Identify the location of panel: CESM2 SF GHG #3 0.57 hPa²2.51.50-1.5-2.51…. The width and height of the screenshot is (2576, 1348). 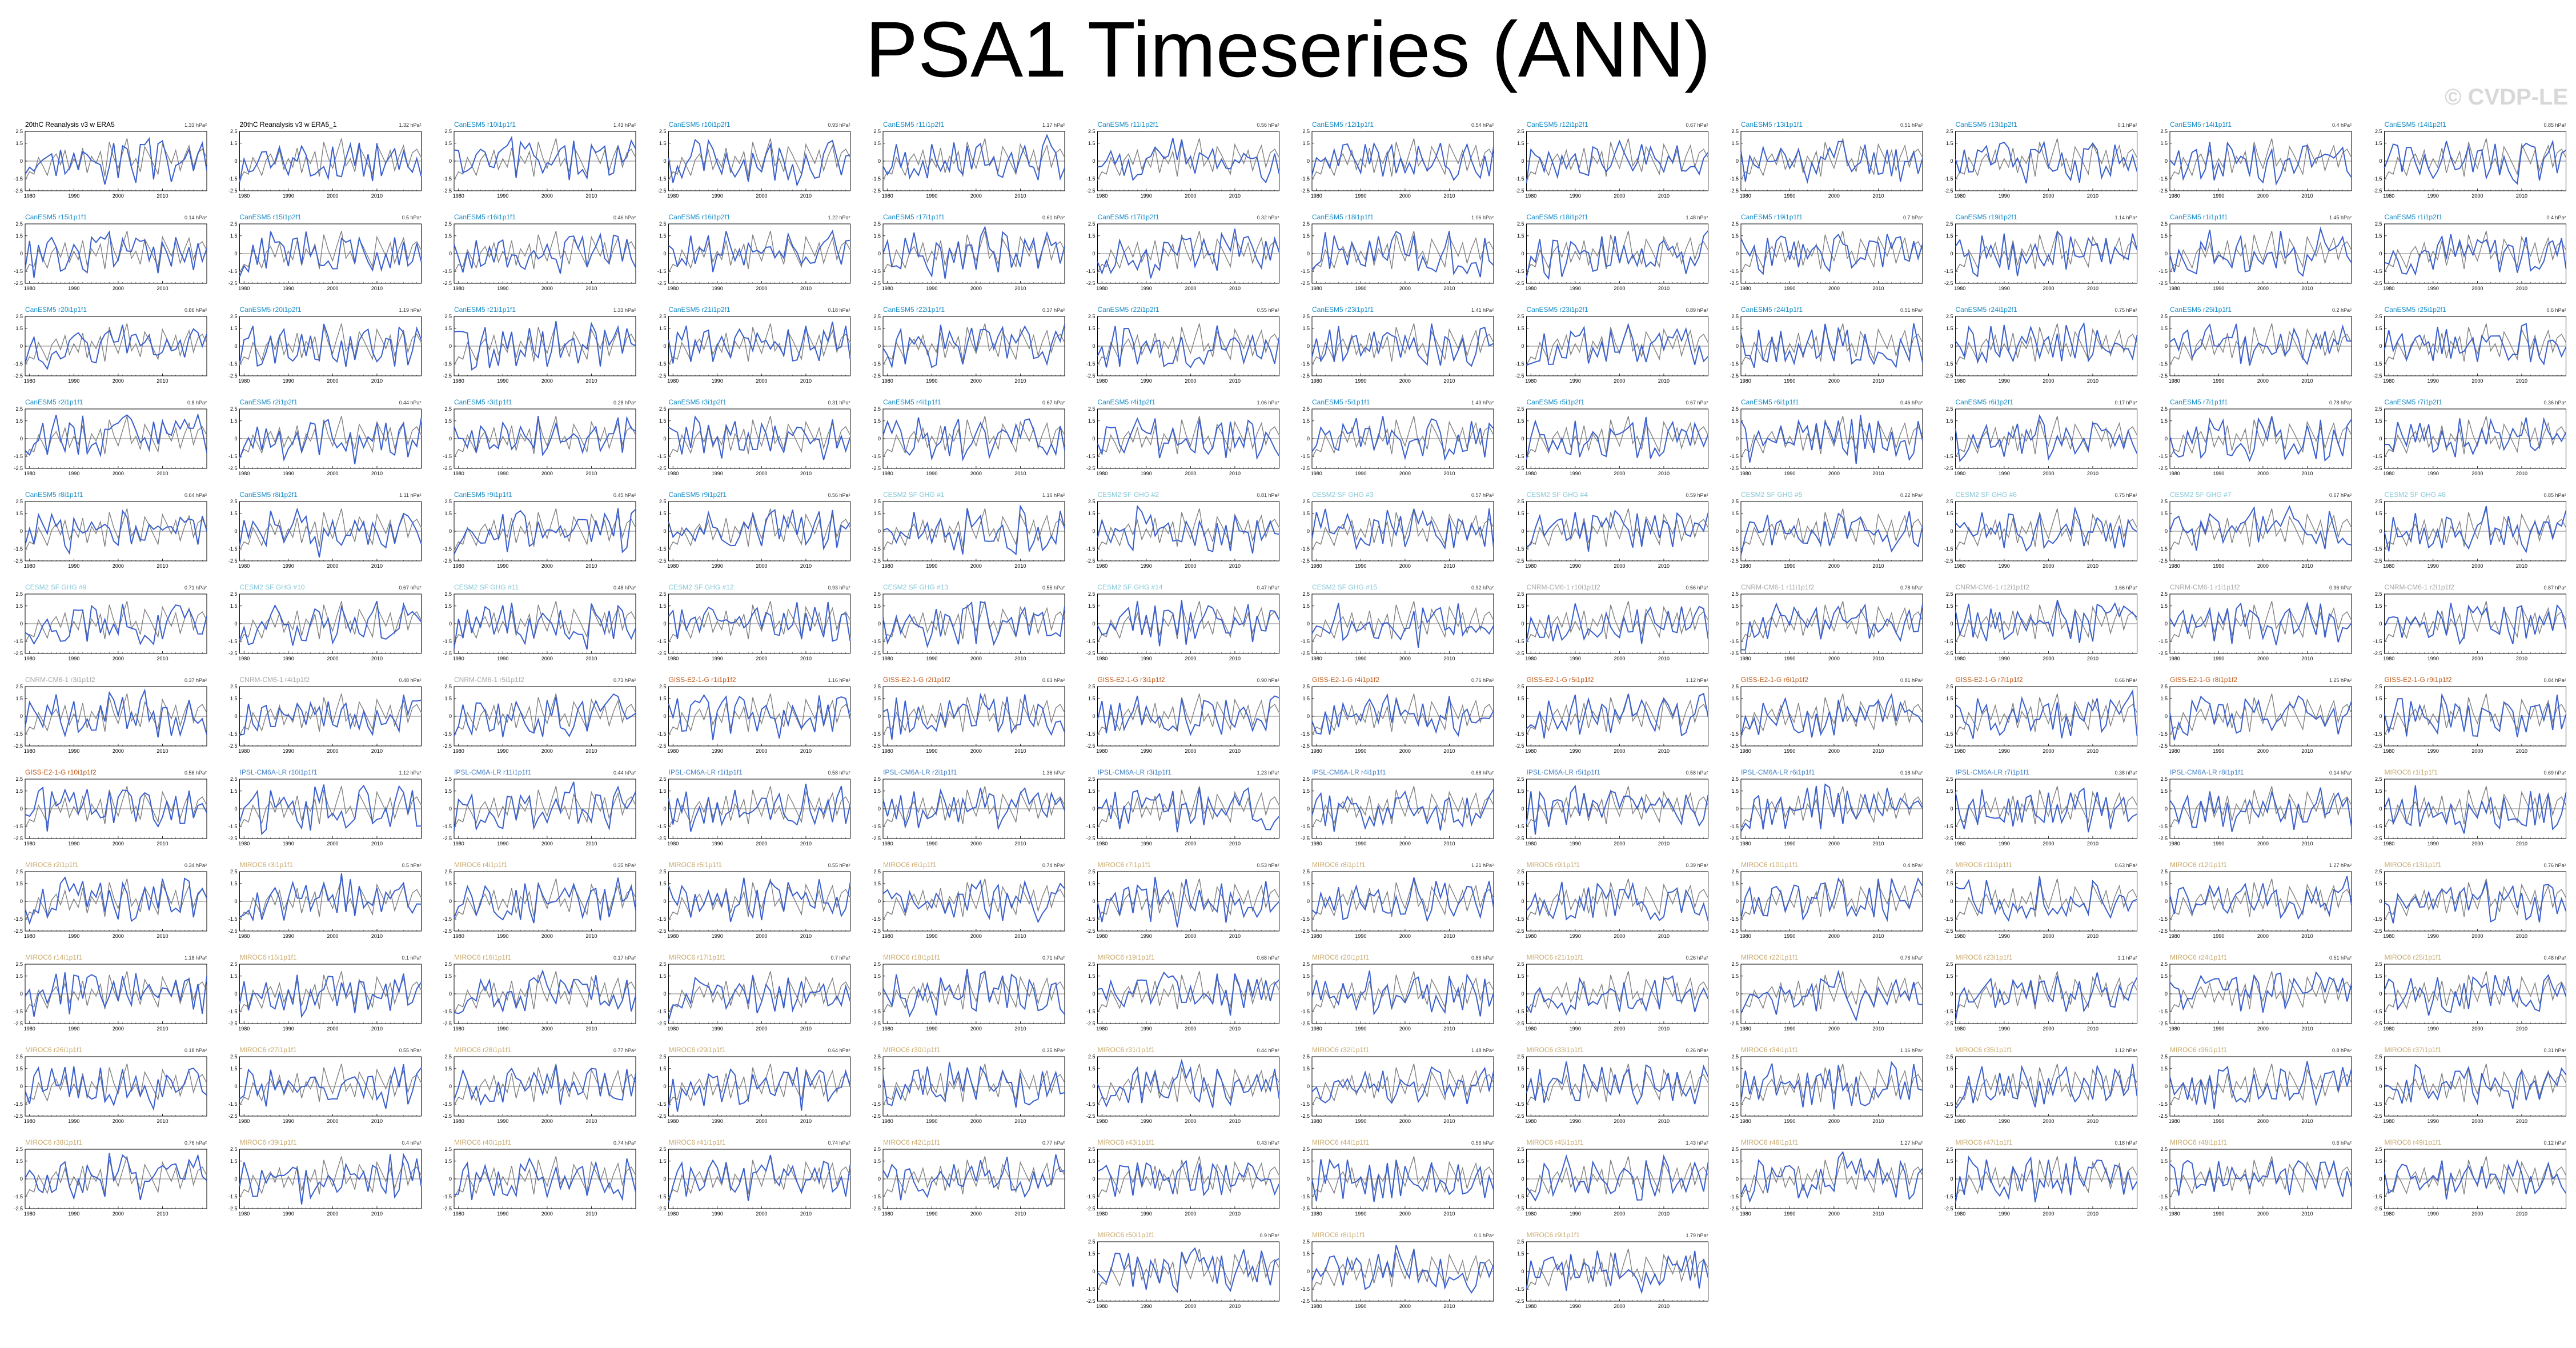
(1397, 530).